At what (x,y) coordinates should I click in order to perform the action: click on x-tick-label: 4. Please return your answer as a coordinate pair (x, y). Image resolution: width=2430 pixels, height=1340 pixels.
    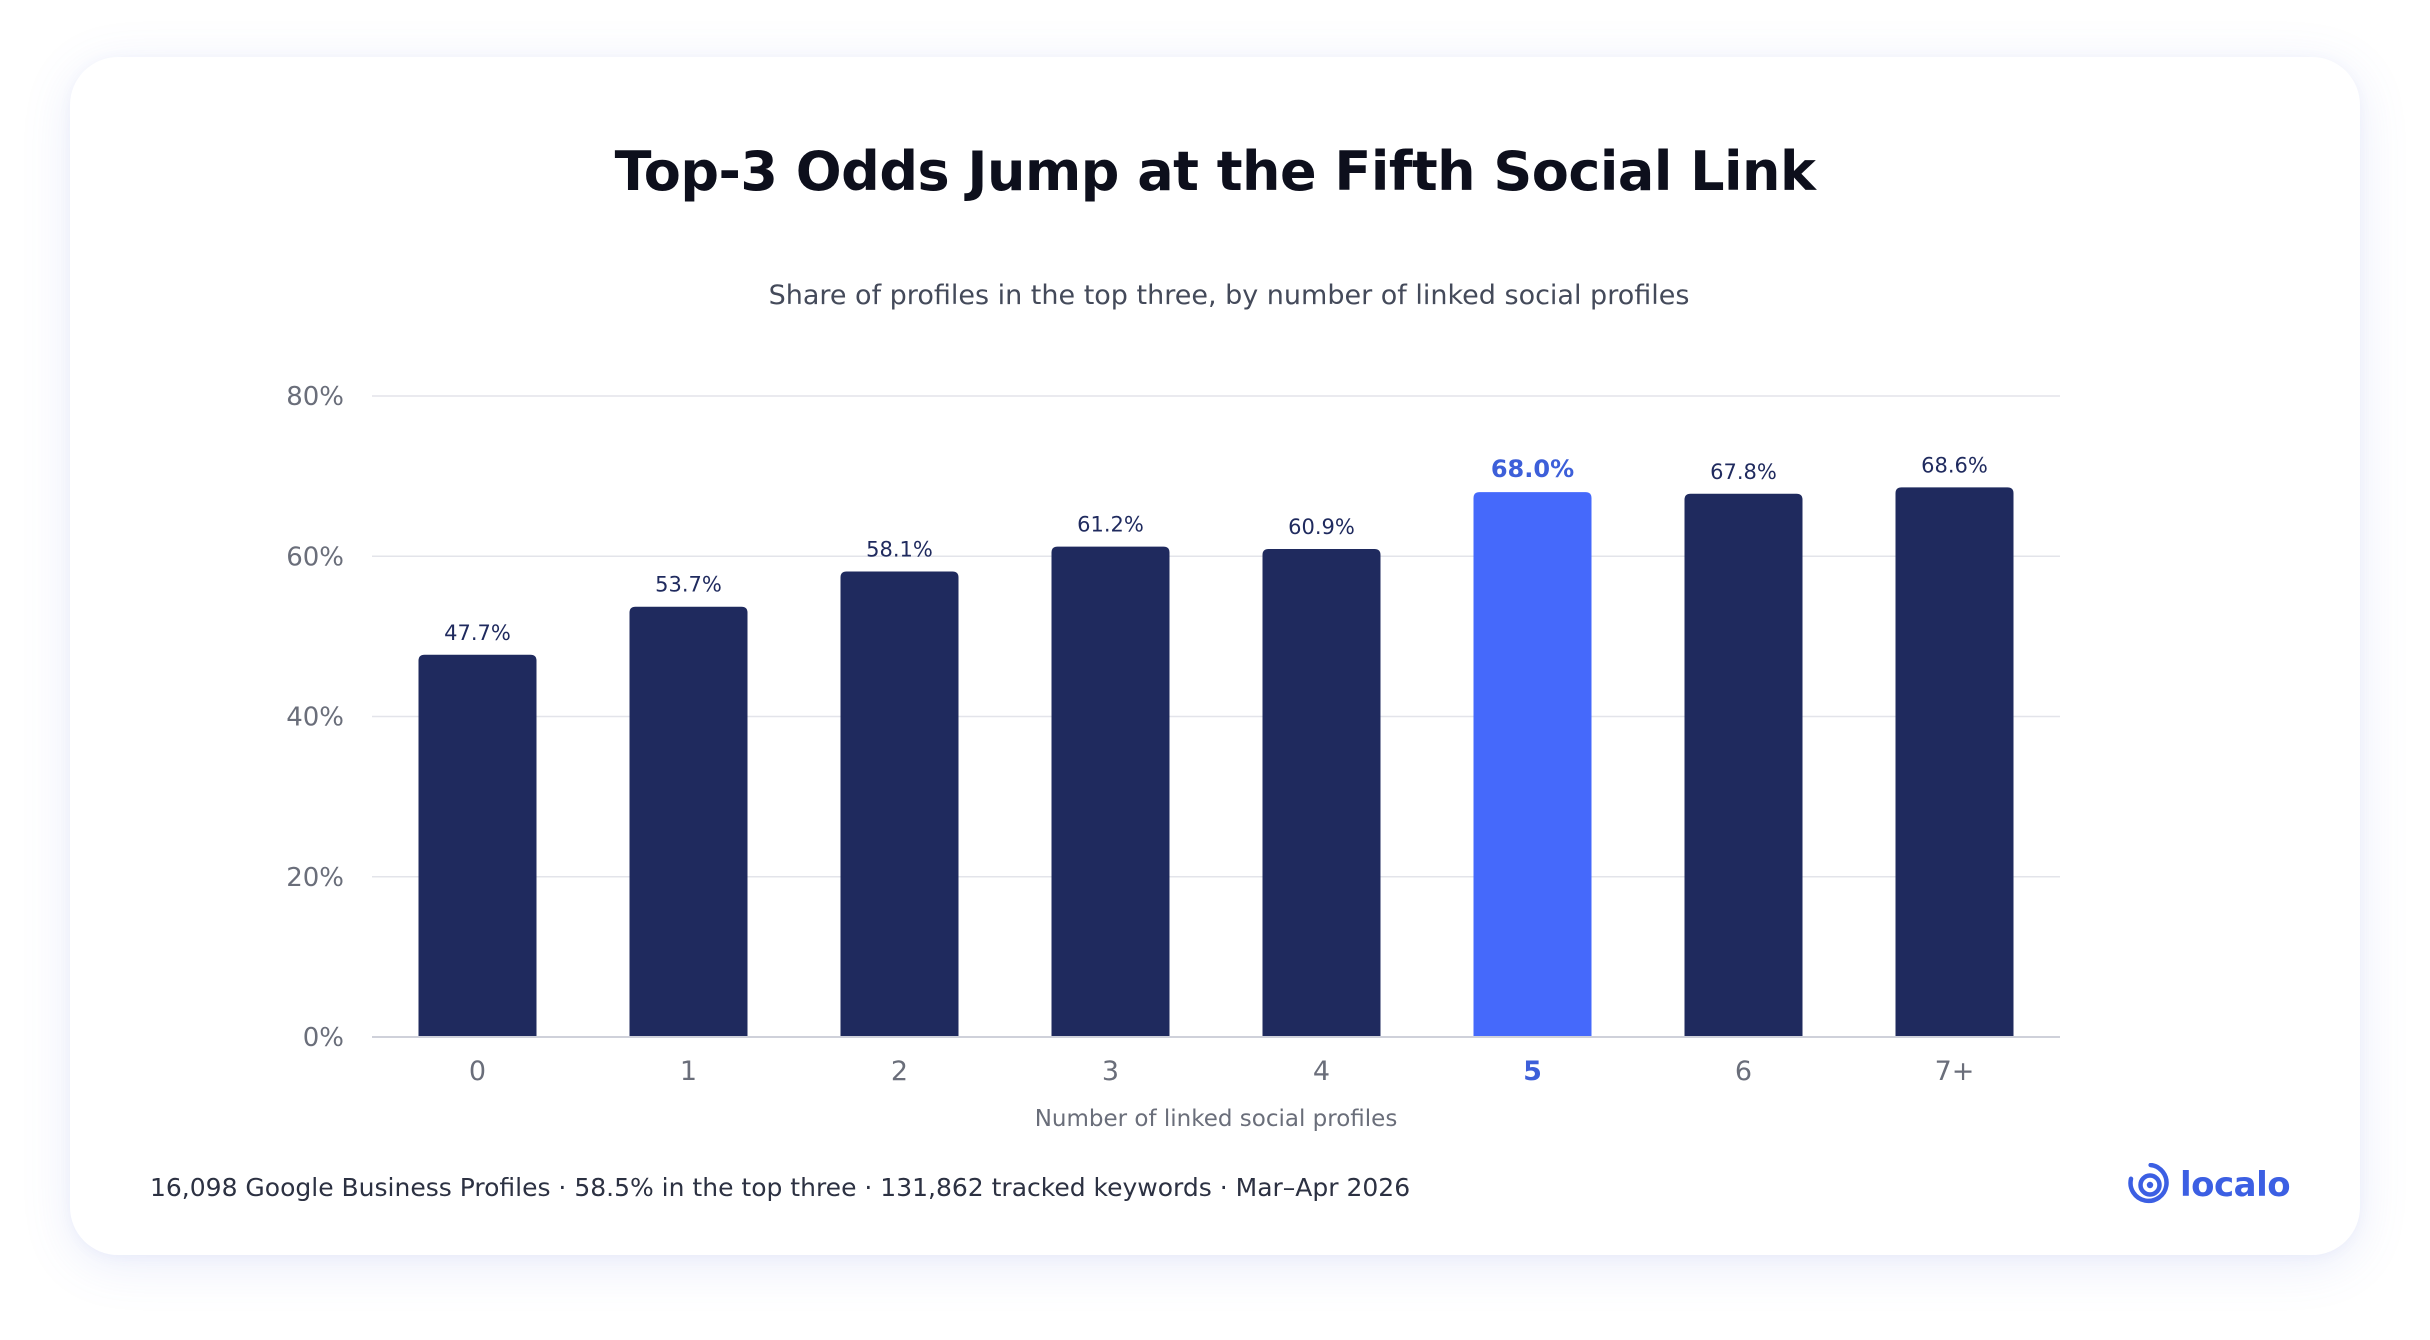
    Looking at the image, I should click on (1321, 1071).